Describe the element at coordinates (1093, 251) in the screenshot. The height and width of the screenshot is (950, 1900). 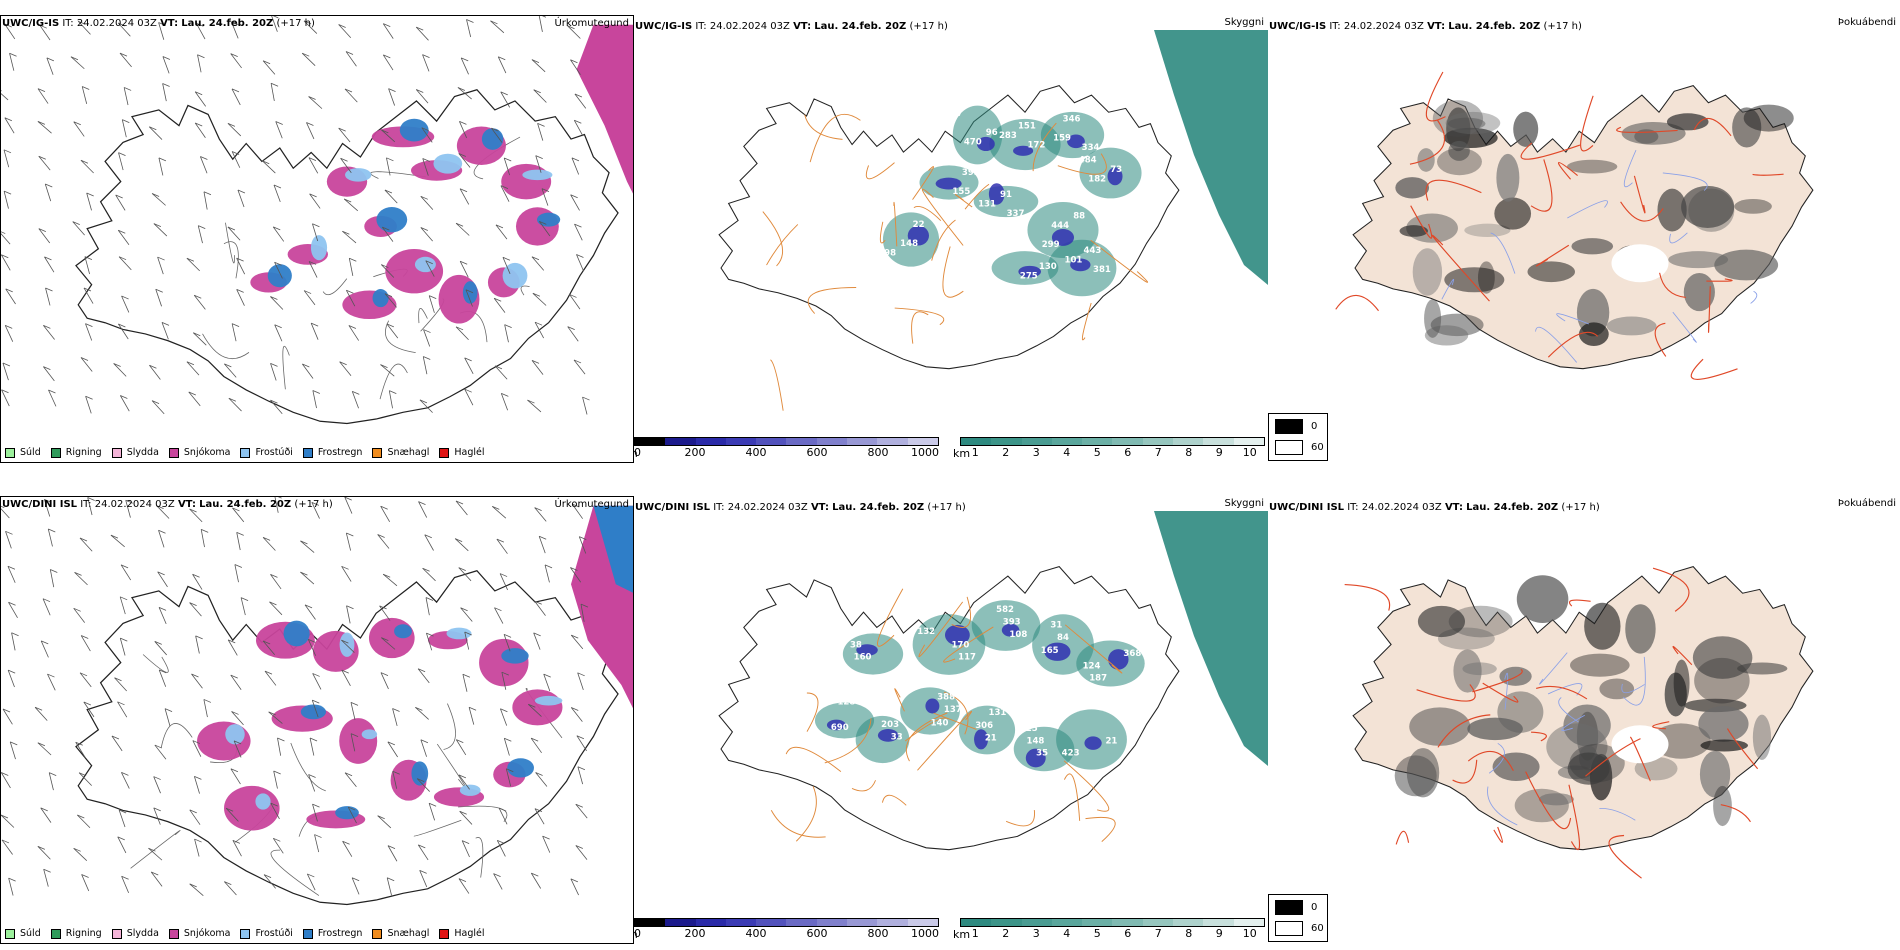
I see `visibility-value: 443` at that location.